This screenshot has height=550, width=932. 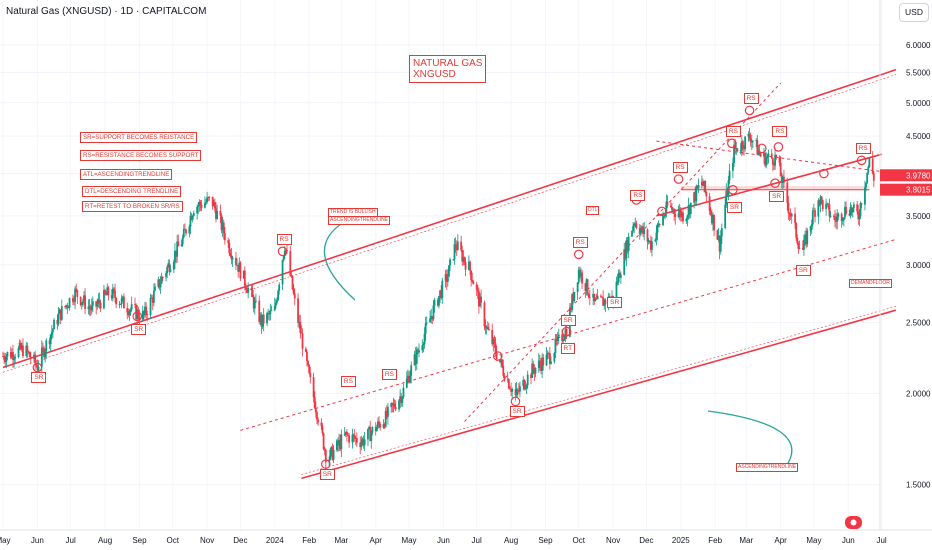 What do you see at coordinates (376, 540) in the screenshot?
I see `x-tick-label: Apr` at bounding box center [376, 540].